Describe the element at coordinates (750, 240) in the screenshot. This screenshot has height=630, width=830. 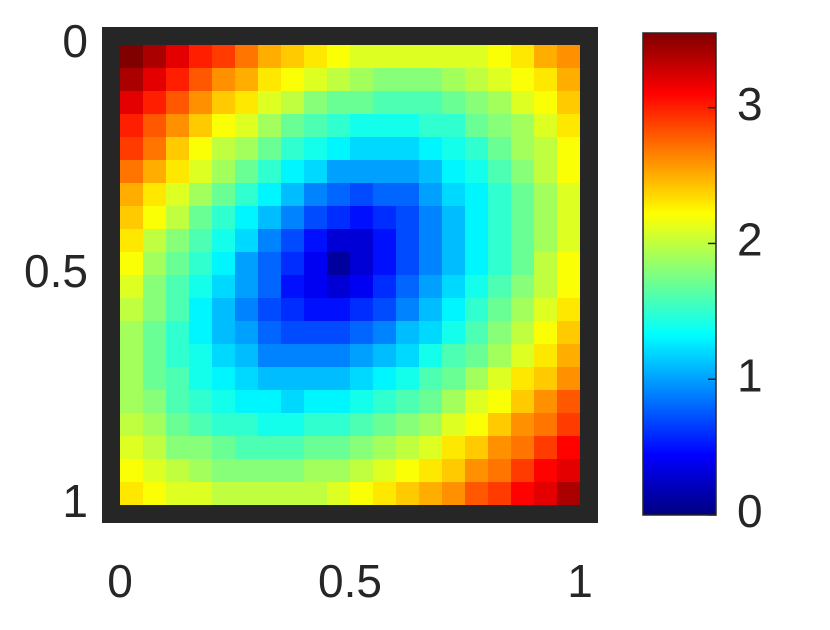
I see `colorbar-tick-label: 2` at that location.